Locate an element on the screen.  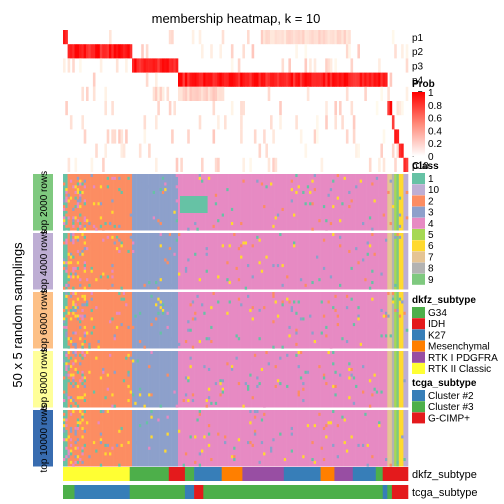
dkfz-legend-label: G34 is located at coordinates (437, 313).